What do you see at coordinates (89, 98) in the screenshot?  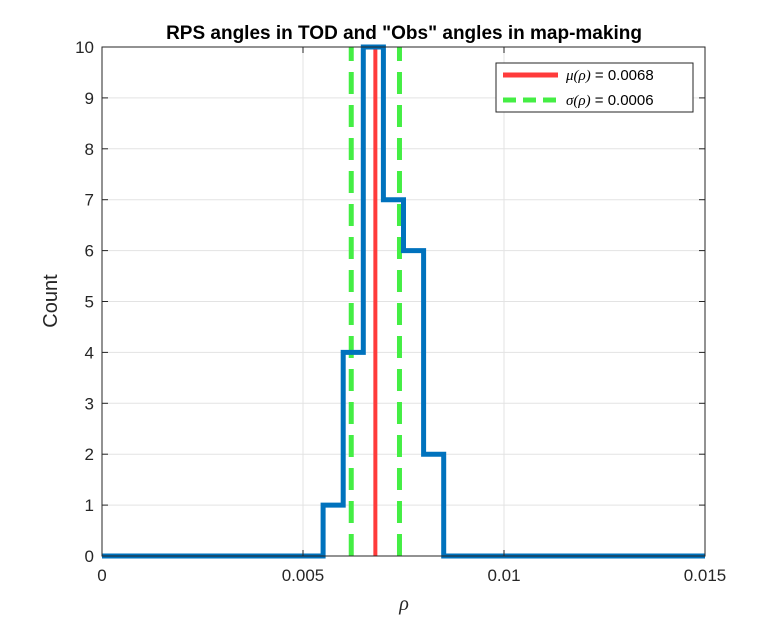 I see `y-tick-label-9: 9` at bounding box center [89, 98].